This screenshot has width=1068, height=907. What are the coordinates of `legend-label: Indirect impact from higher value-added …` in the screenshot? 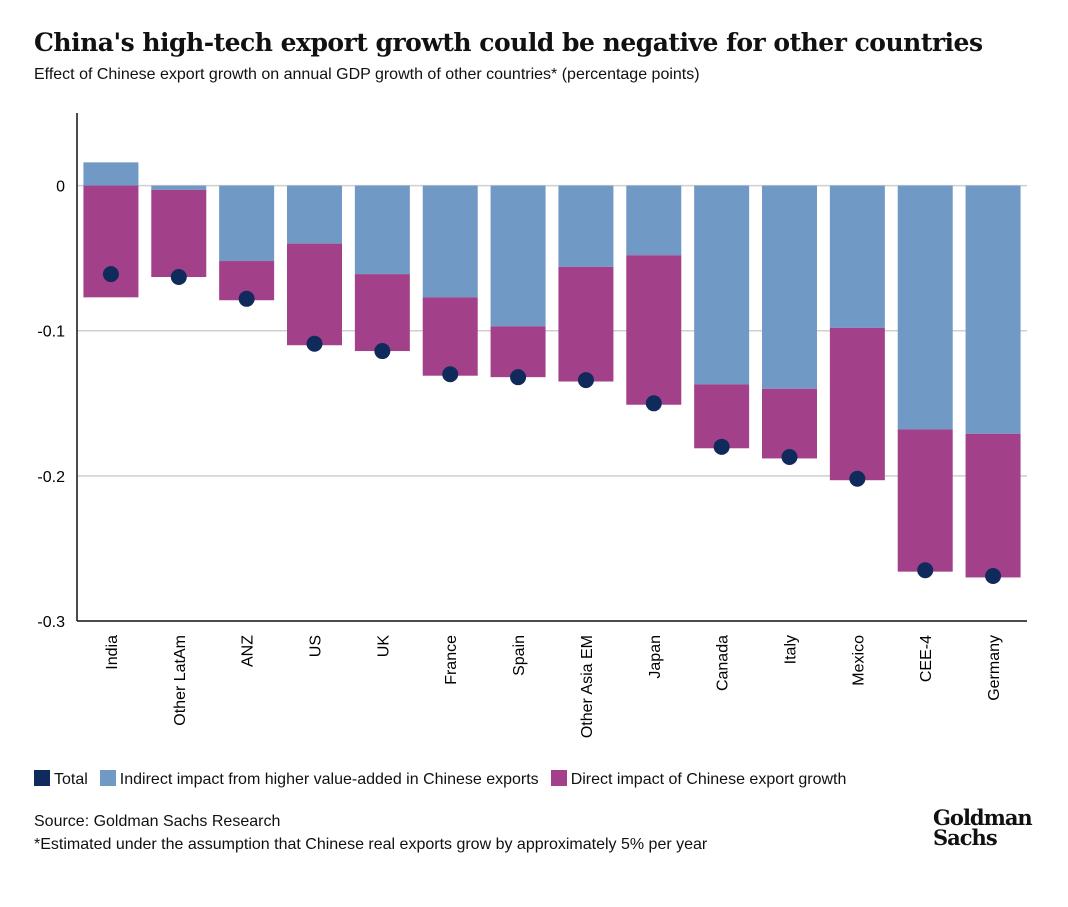 It's located at (329, 779).